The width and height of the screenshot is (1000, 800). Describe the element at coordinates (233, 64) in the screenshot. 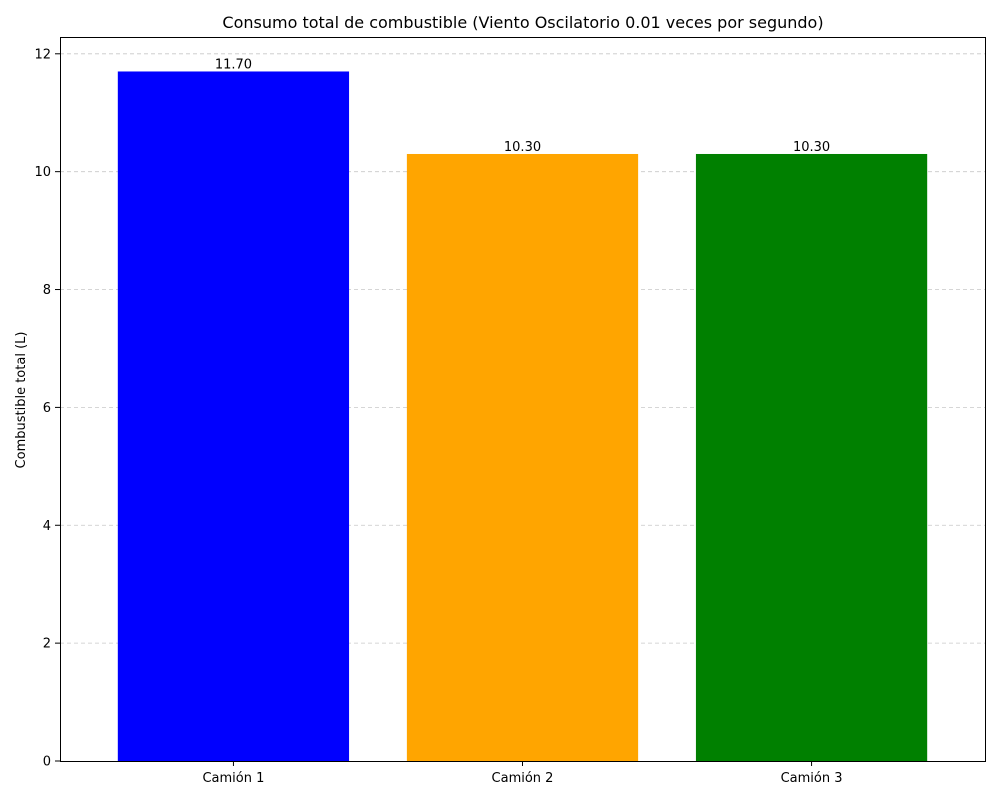

I see `bar-value-label: 11.70` at that location.